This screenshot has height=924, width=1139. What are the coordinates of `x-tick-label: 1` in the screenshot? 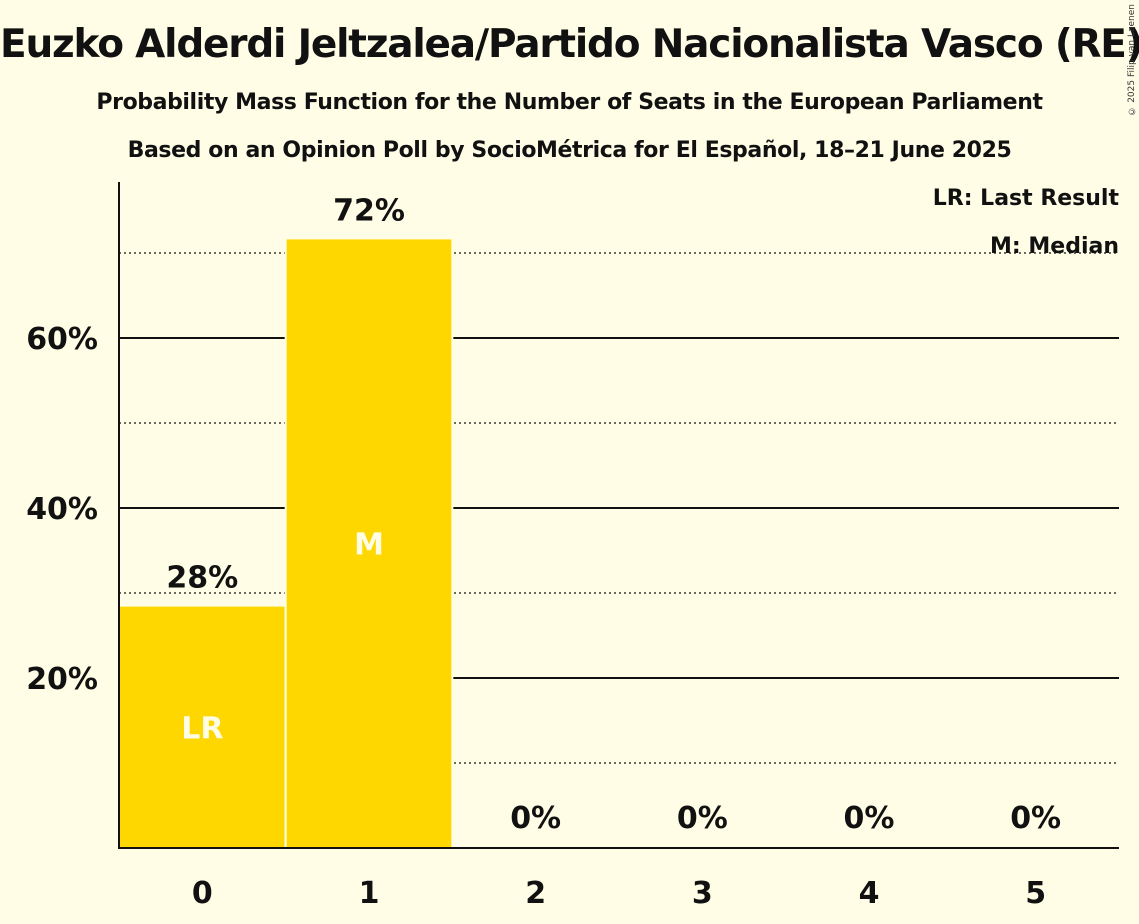 It's located at (369, 893).